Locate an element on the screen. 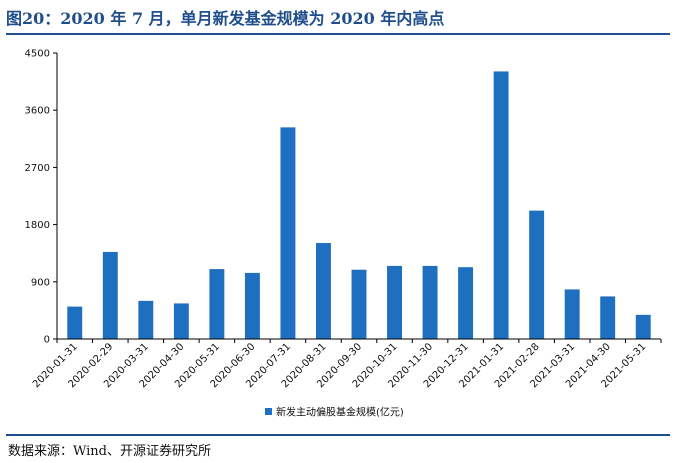 This screenshot has height=463, width=681. y-tick-label: 3600 is located at coordinates (37, 111).